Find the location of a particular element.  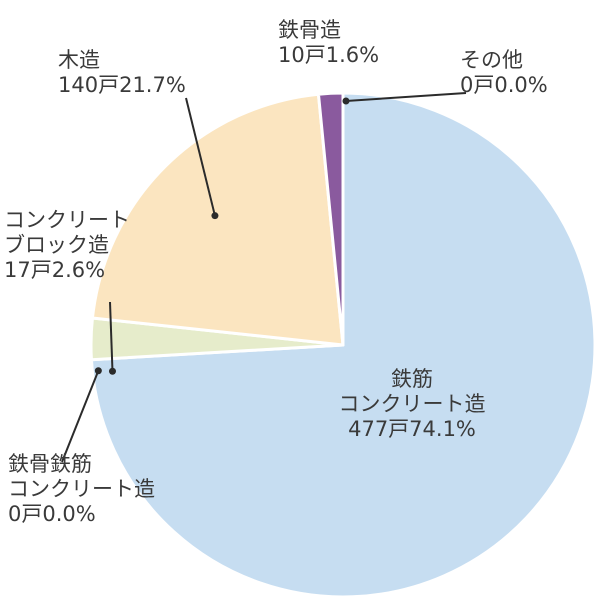

leader-line-src is located at coordinates (80, 416).